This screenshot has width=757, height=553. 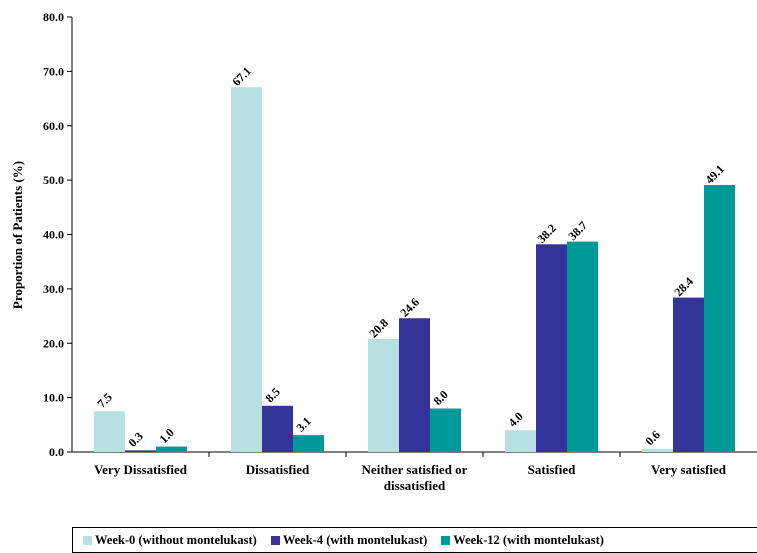 I want to click on y-tick-label: 20.0, so click(x=53, y=343).